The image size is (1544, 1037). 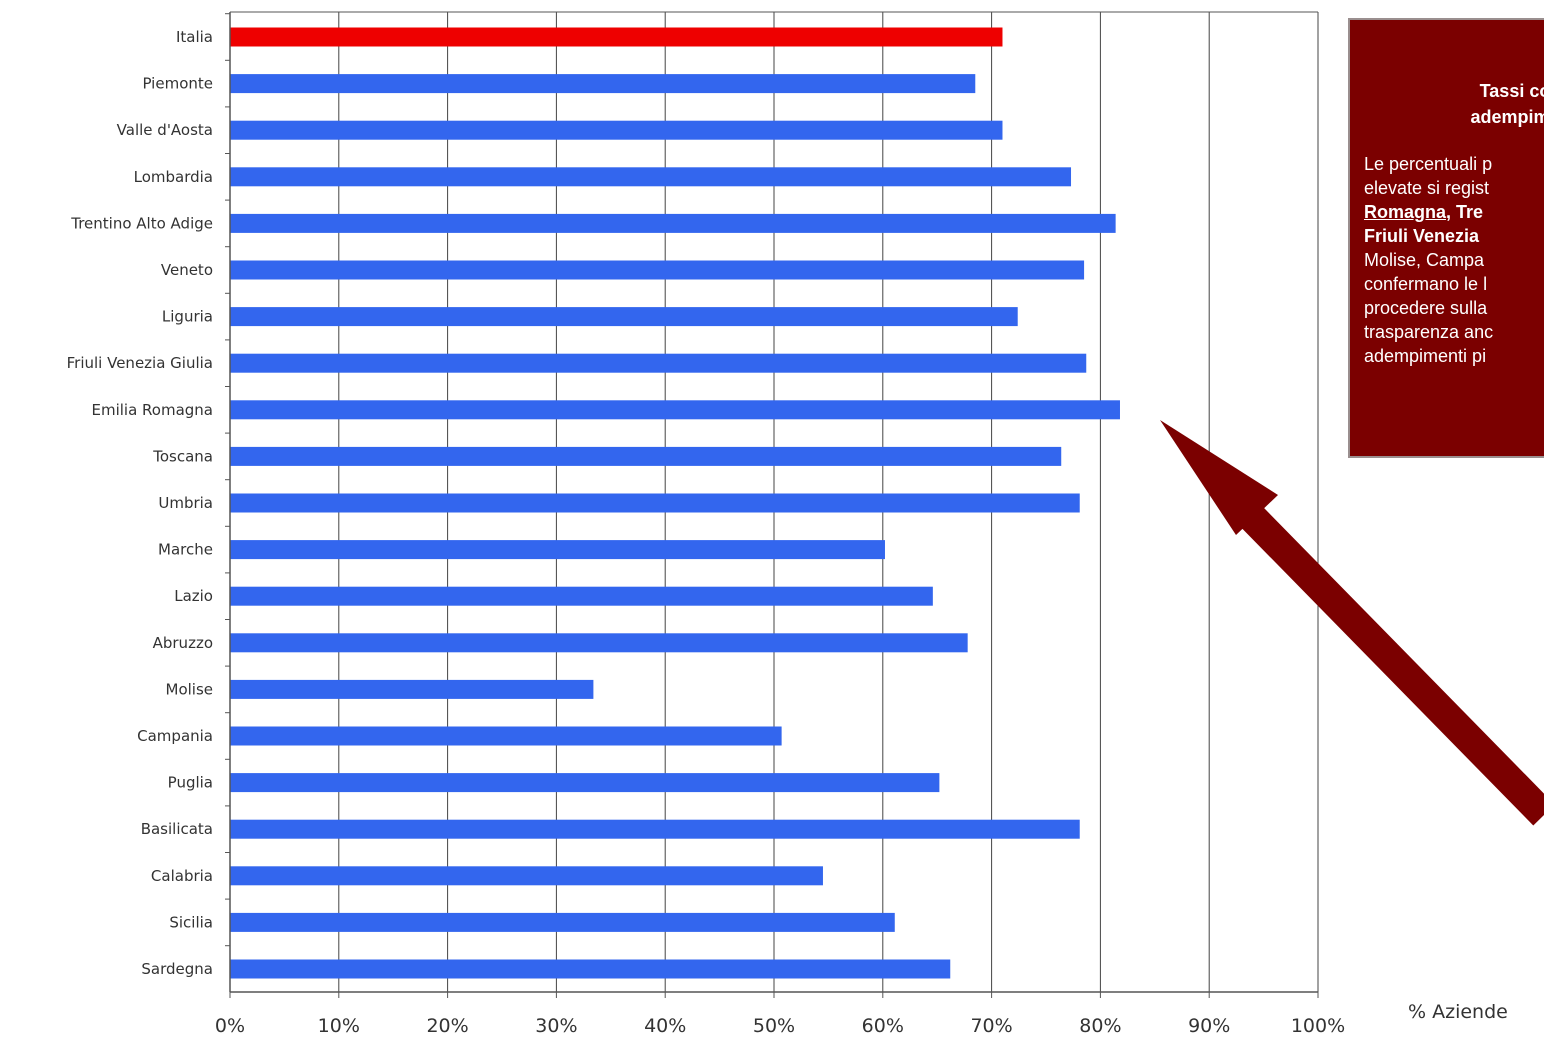 I want to click on x-tick-label: 70%, so click(x=991, y=1026).